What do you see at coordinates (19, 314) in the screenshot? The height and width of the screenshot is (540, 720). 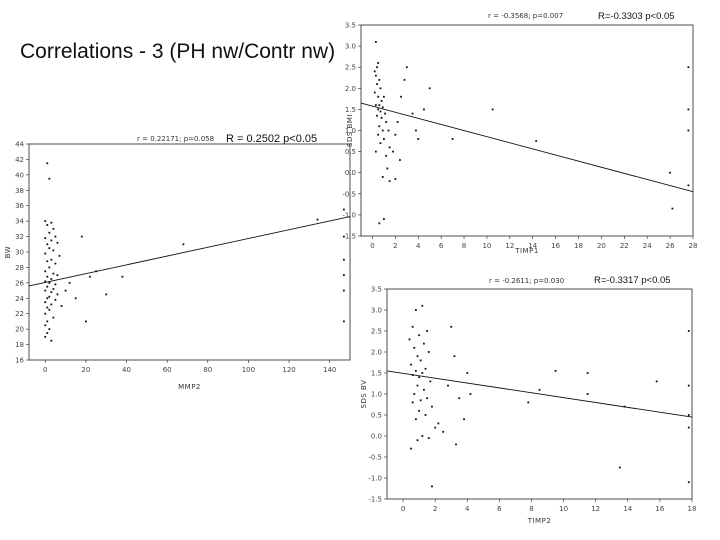 I see `y-tick-label: 22` at bounding box center [19, 314].